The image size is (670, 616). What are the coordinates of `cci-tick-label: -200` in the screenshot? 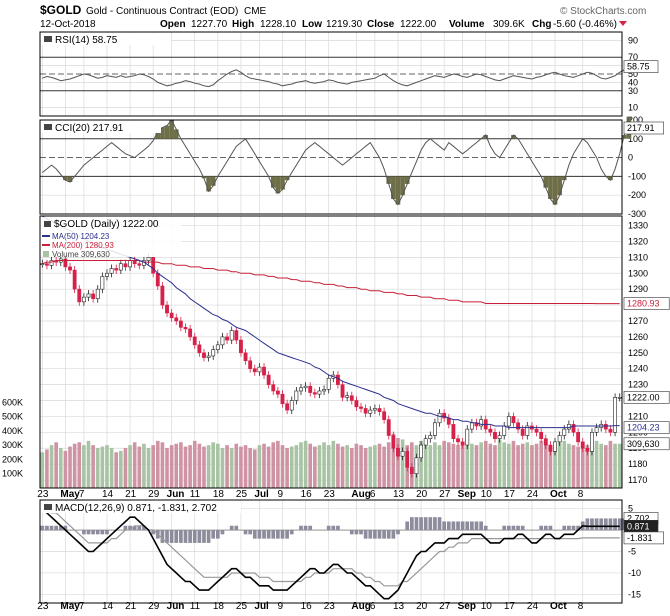 It's located at (637, 195).